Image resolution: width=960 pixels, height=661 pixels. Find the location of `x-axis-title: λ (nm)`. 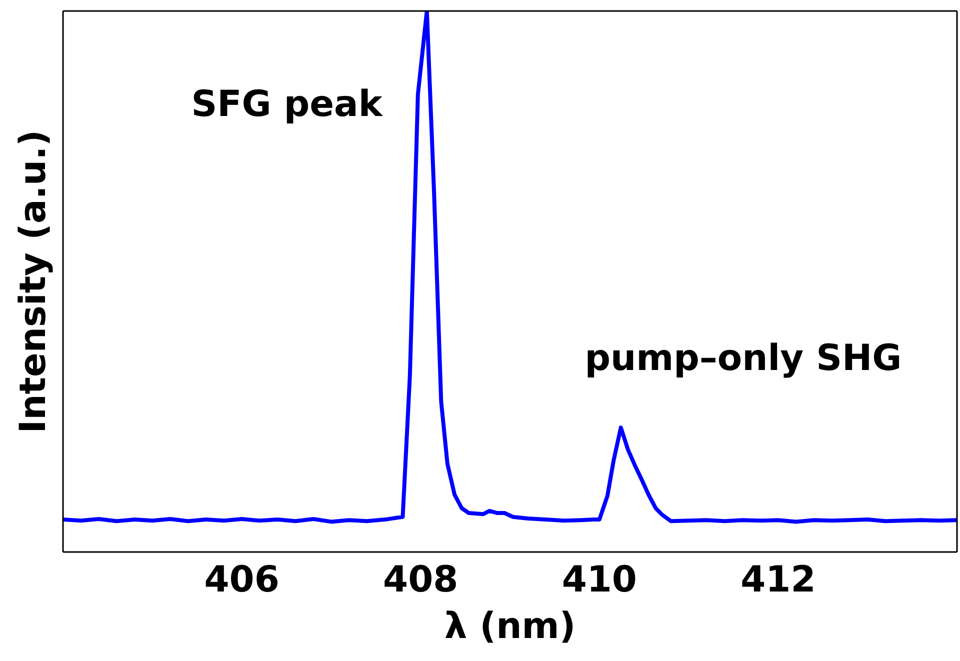

x-axis-title: λ (nm) is located at coordinates (510, 626).